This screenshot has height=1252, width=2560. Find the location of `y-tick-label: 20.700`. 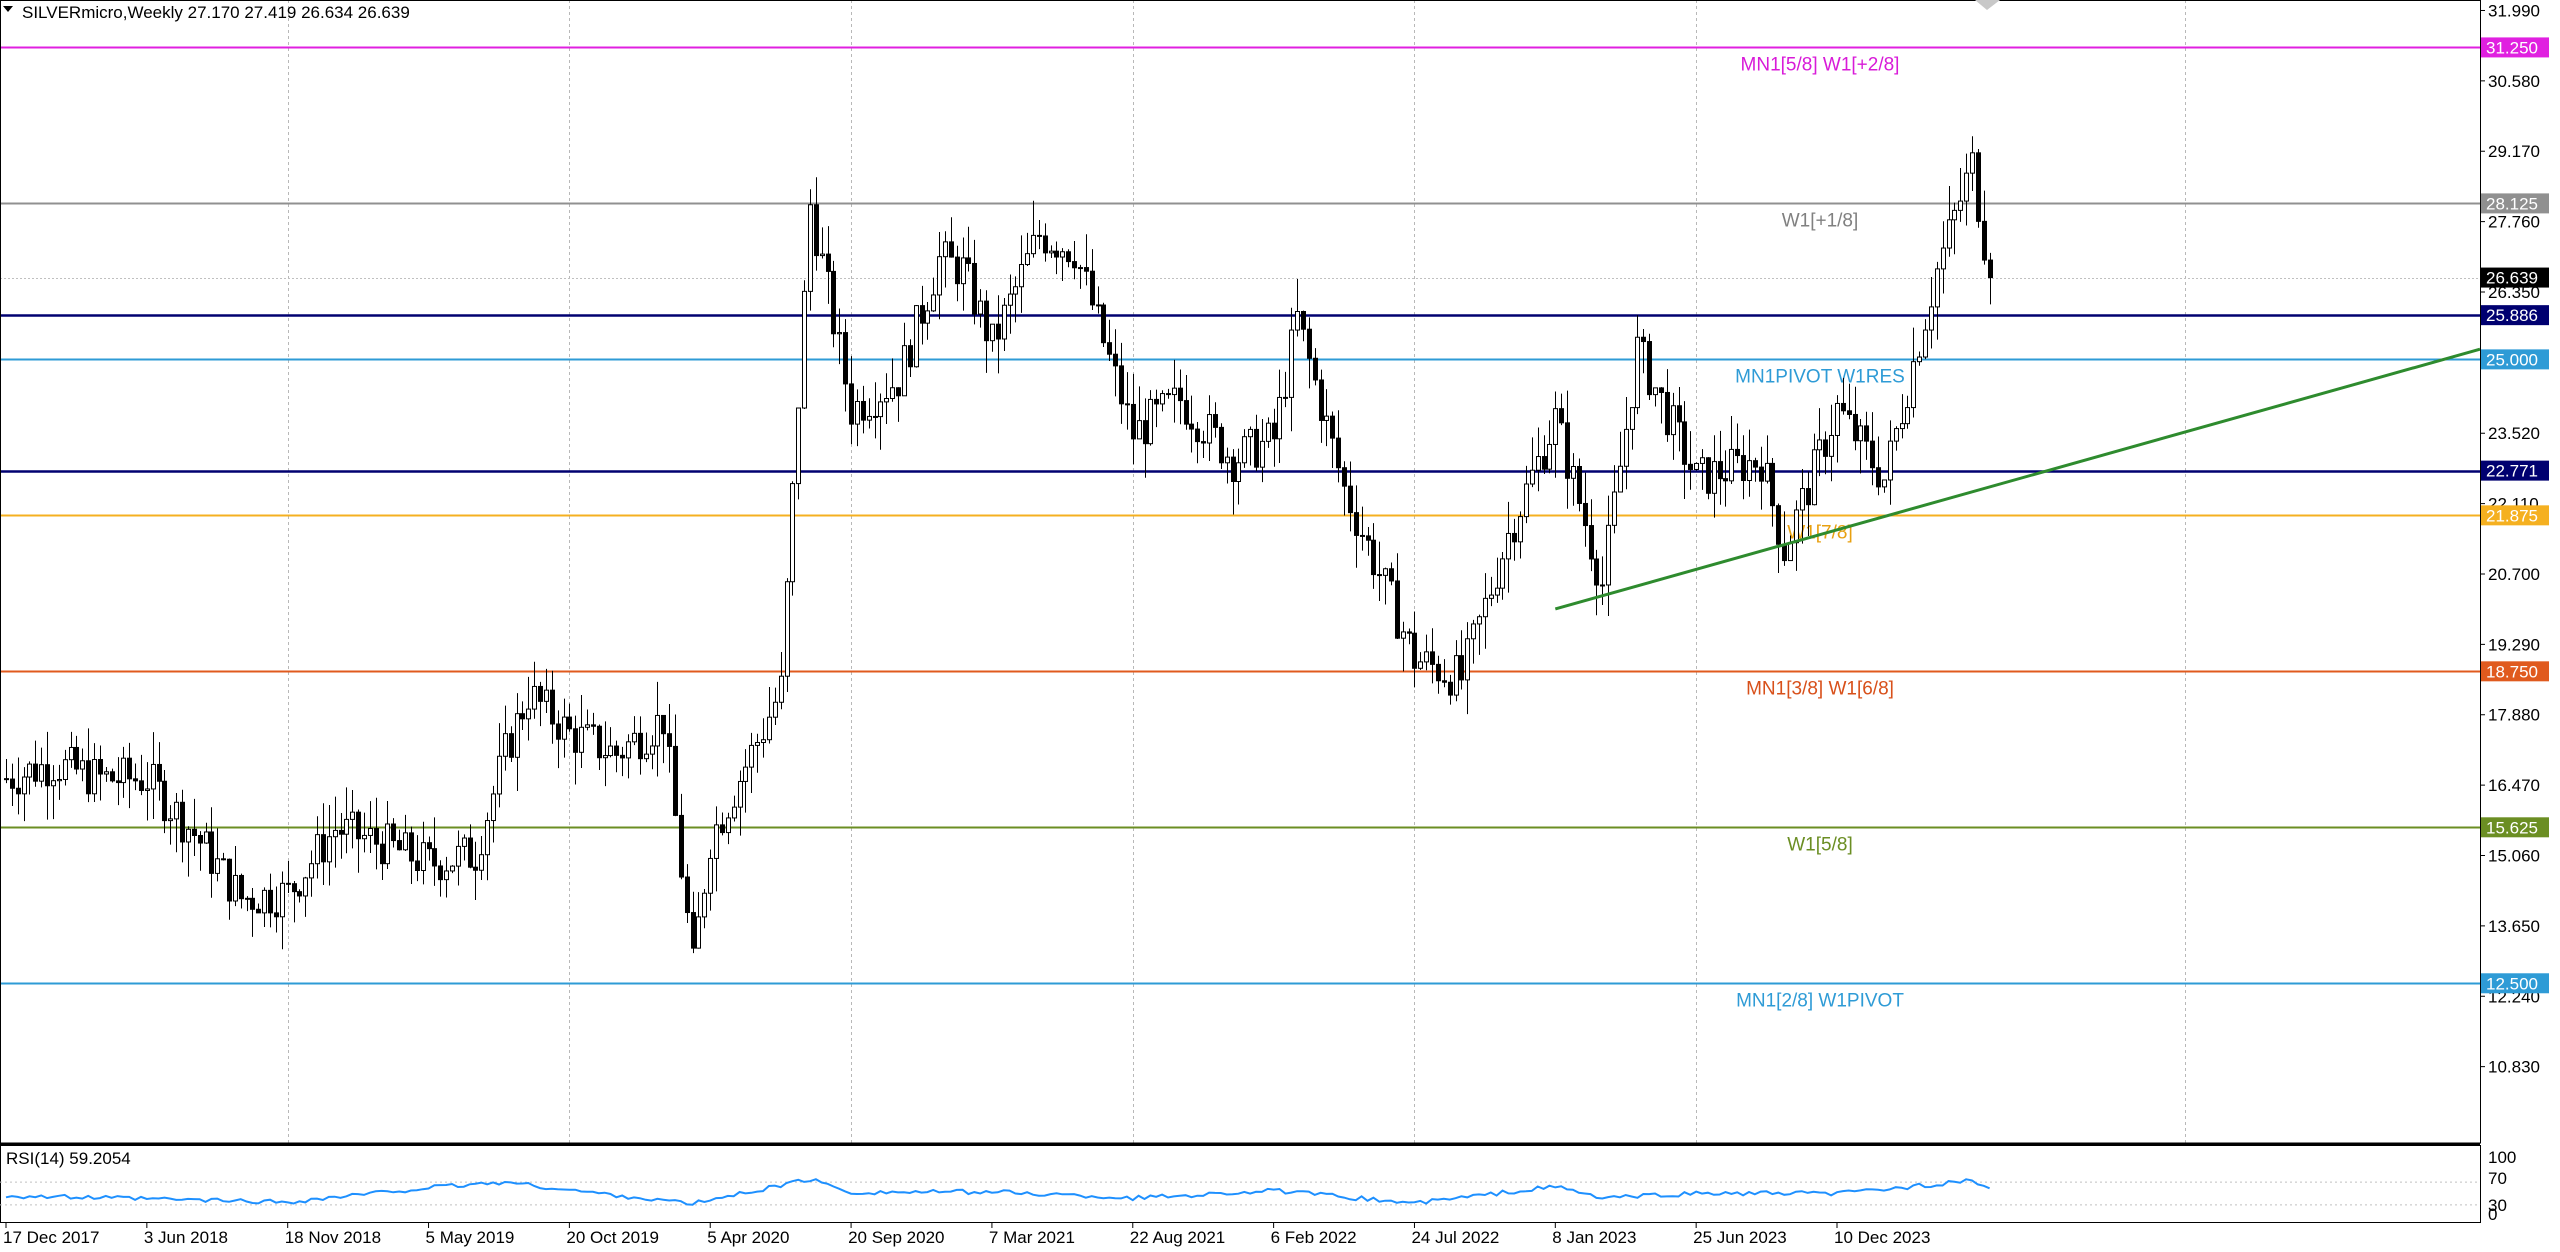

y-tick-label: 20.700 is located at coordinates (2514, 574).